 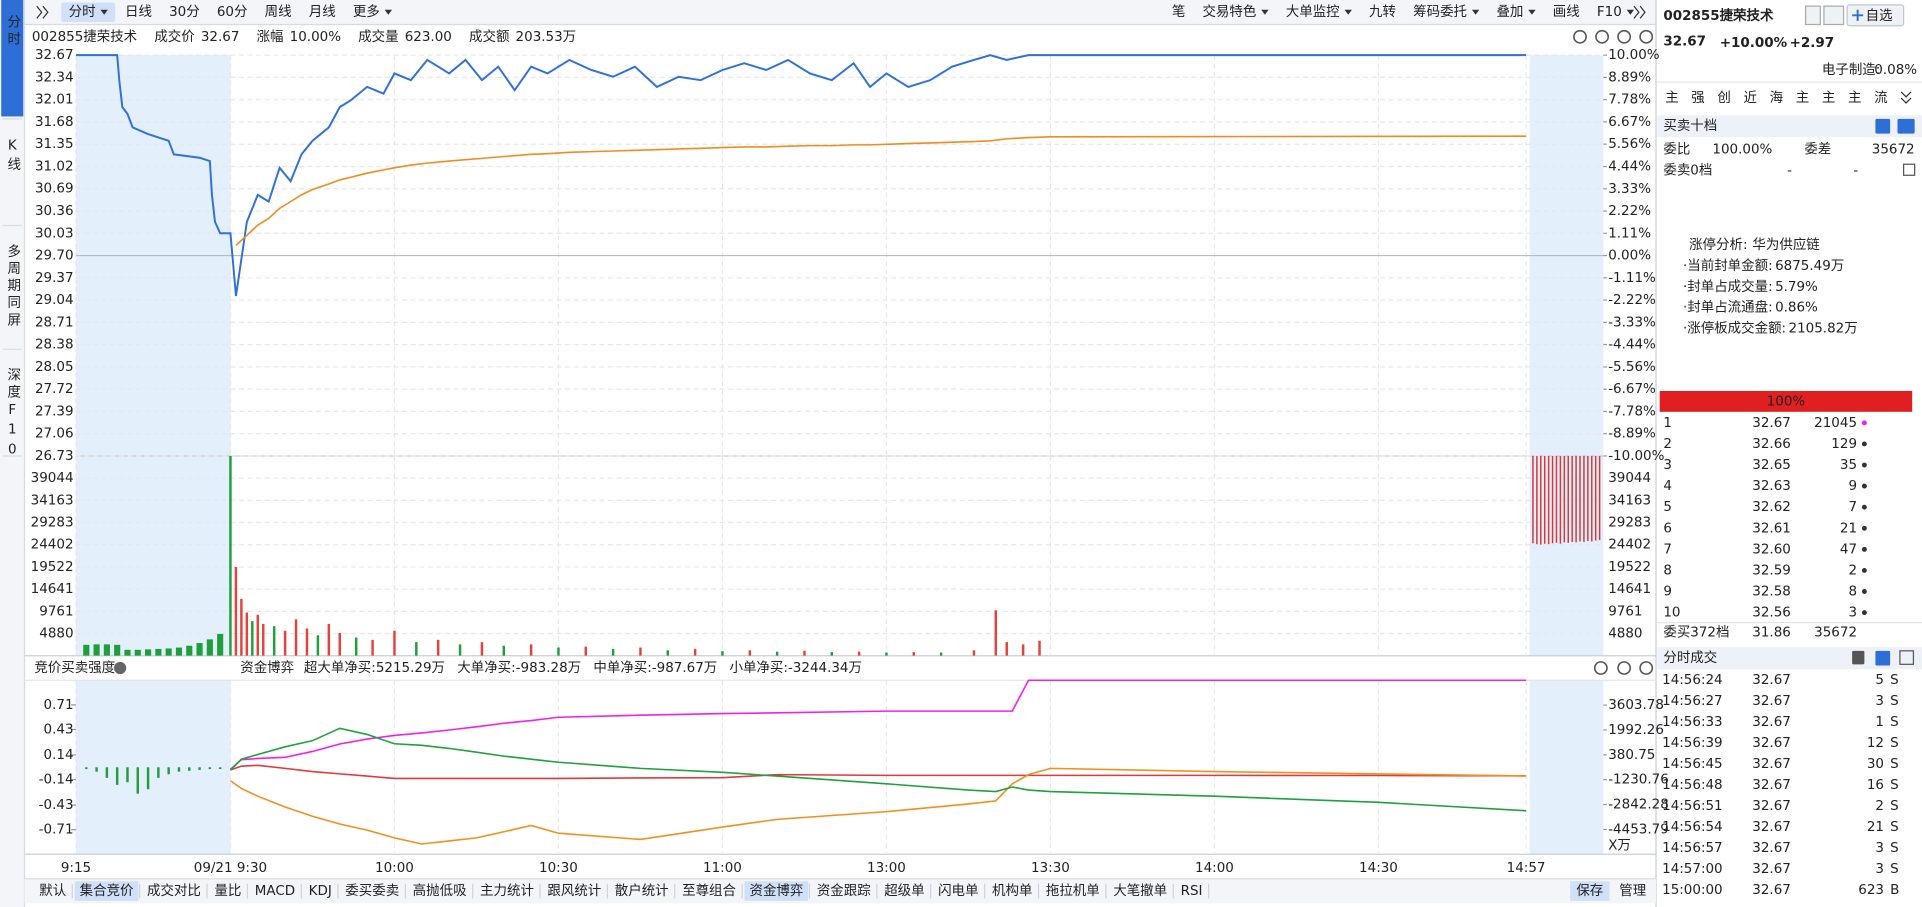 I want to click on bottom-tab-label: 集合竞价, so click(x=107, y=890).